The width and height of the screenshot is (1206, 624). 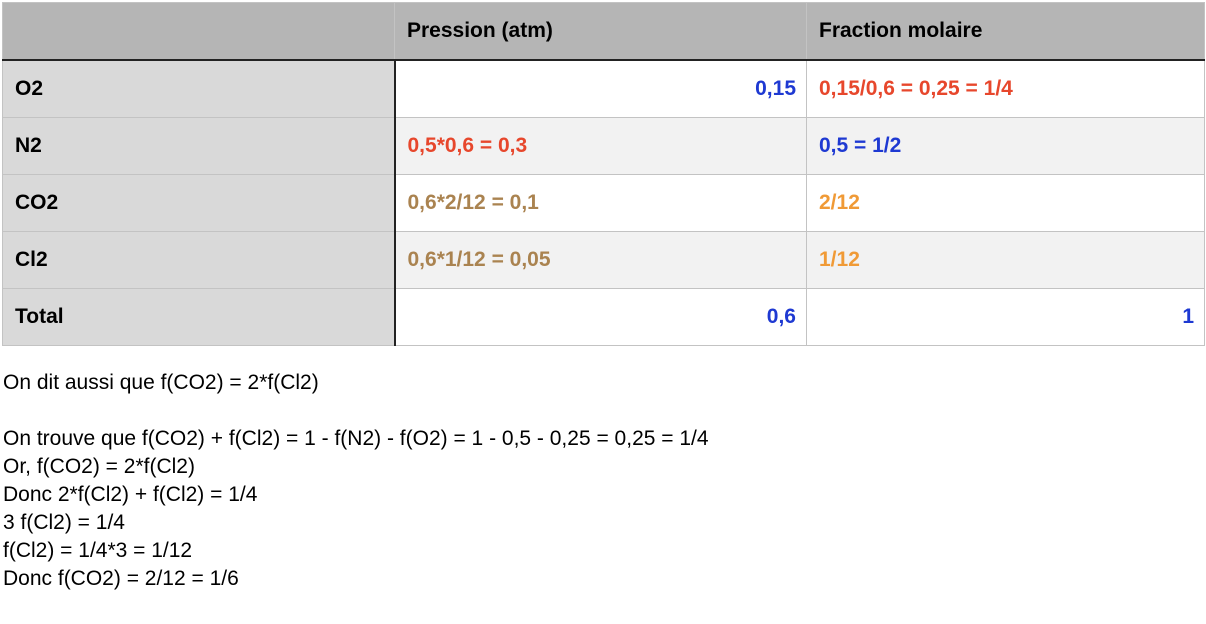 I want to click on note-line: Donc f(CO2) = 2/12 = 1/6, so click(x=121, y=578).